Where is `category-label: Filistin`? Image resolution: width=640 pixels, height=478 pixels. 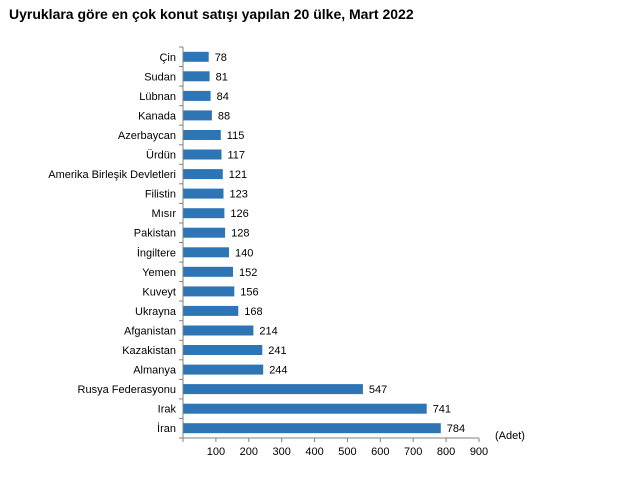
category-label: Filistin is located at coordinates (160, 195).